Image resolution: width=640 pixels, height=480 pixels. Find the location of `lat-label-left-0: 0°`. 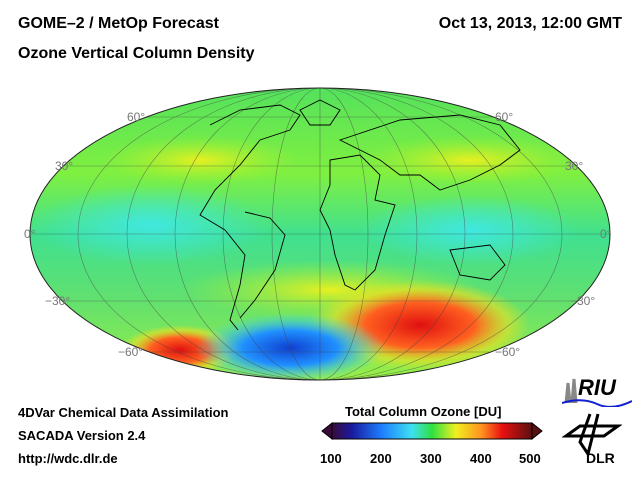

lat-label-left-0: 0° is located at coordinates (30, 234).